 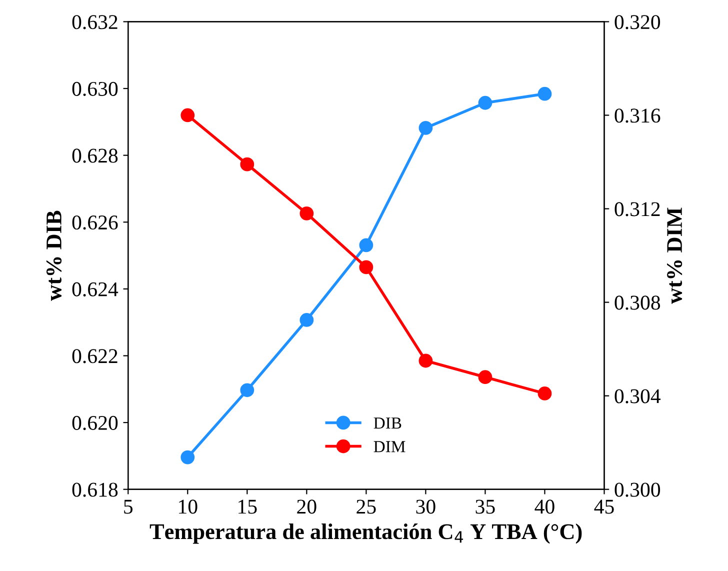 What do you see at coordinates (95, 222) in the screenshot?
I see `y-tick-label: 0.626` at bounding box center [95, 222].